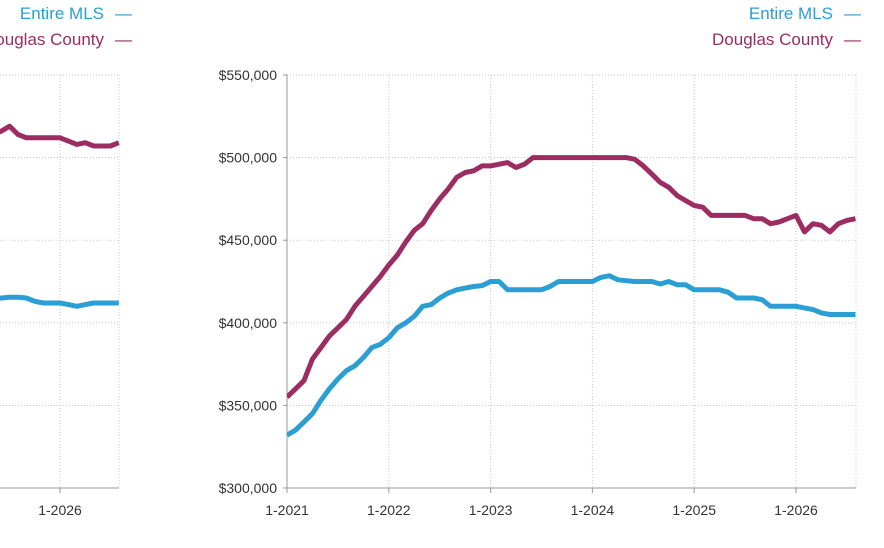 The height and width of the screenshot is (548, 884). Describe the element at coordinates (248, 488) in the screenshot. I see `y-tick-label: $300,000` at that location.